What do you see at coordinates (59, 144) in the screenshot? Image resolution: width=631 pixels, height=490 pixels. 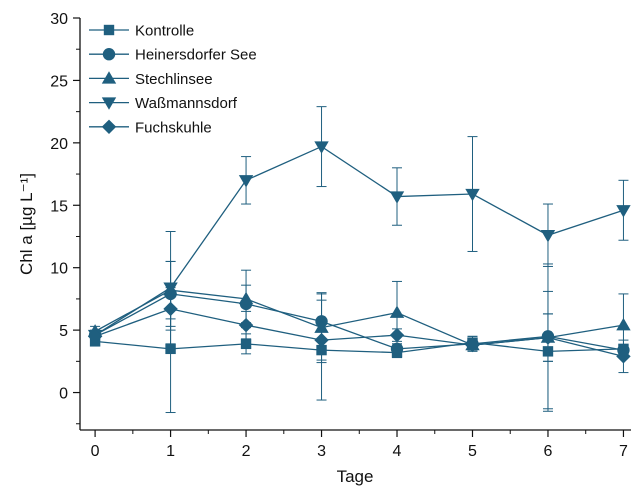 I see `y-tick-label: 20` at bounding box center [59, 144].